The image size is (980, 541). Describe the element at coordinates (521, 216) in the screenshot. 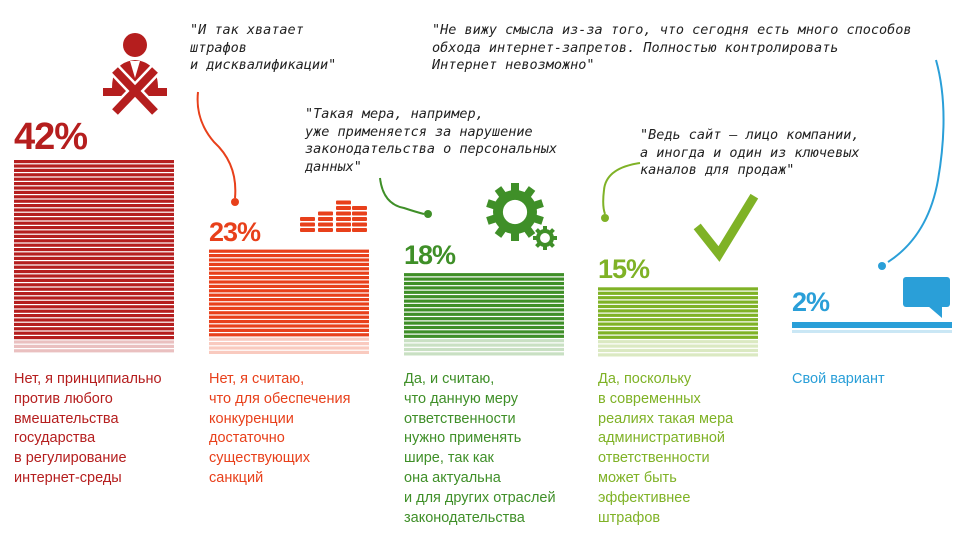

I see `gears-icon` at that location.